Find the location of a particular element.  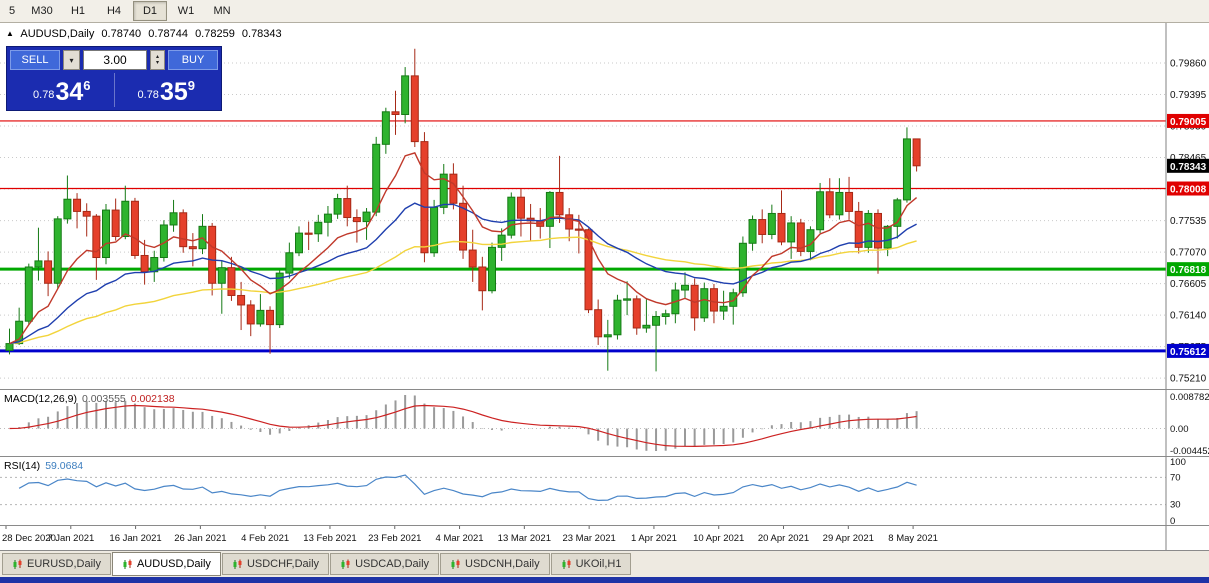

symbol-direction-icon: ▲ is located at coordinates (10, 33).